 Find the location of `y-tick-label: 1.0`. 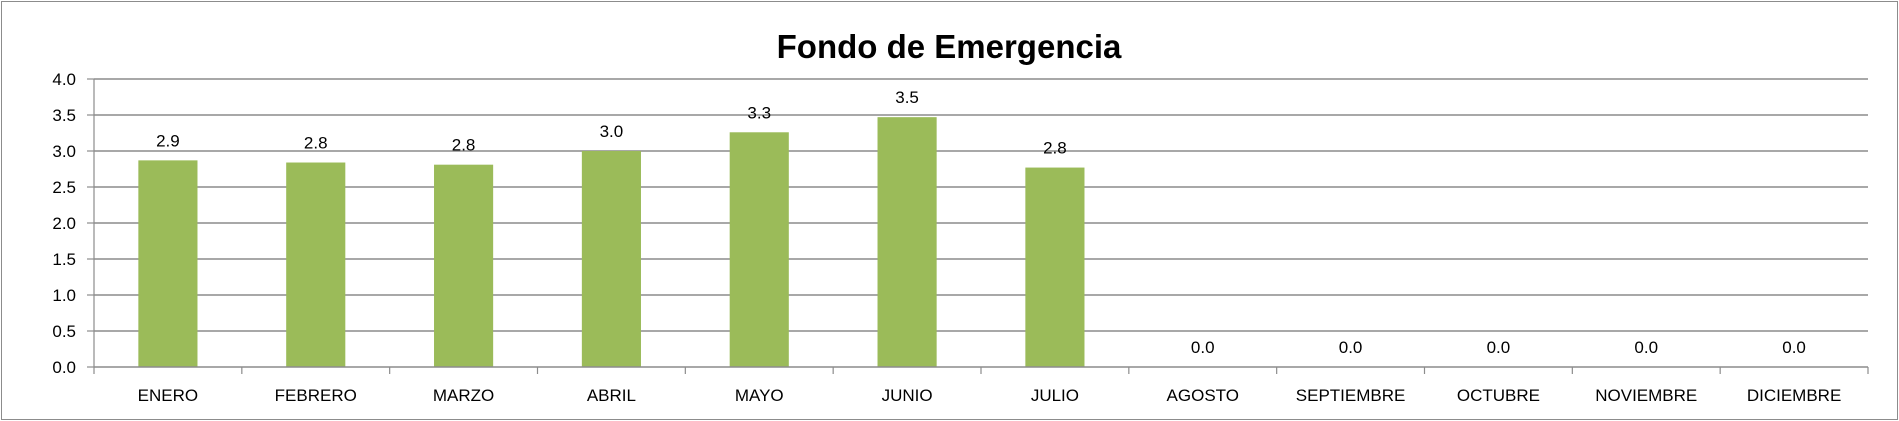

y-tick-label: 1.0 is located at coordinates (64, 295).